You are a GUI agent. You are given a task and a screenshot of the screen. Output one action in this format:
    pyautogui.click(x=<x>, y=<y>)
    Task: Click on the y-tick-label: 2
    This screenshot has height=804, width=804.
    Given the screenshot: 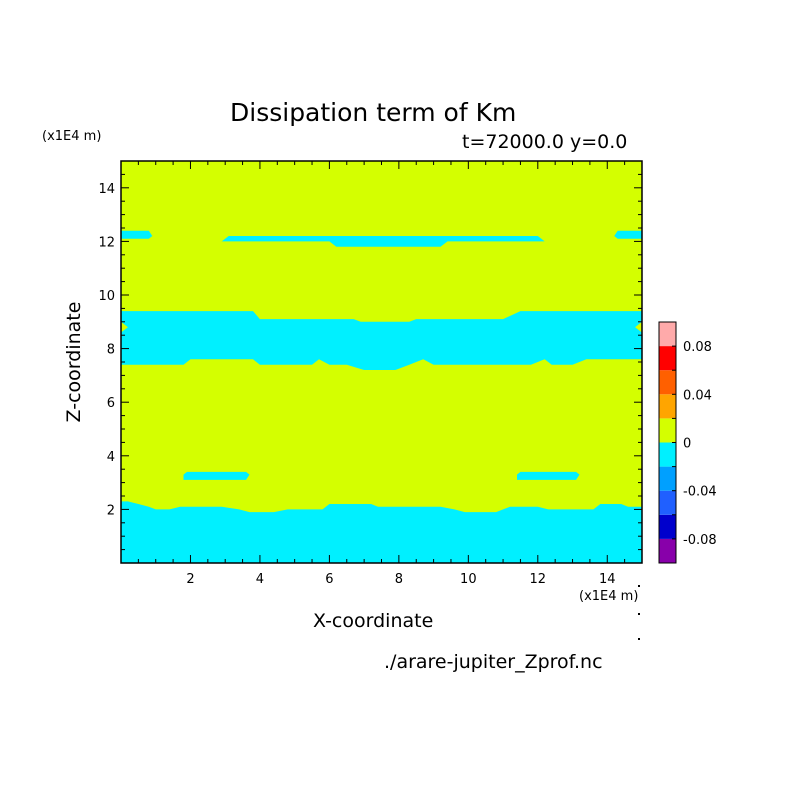 What is the action you would take?
    pyautogui.click(x=111, y=510)
    